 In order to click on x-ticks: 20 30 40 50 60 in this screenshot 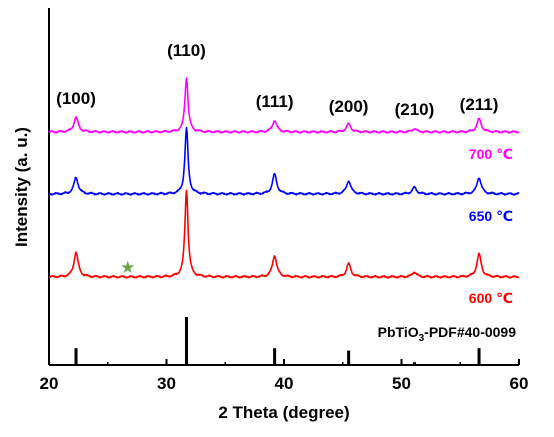, I will do `click(284, 376)`.